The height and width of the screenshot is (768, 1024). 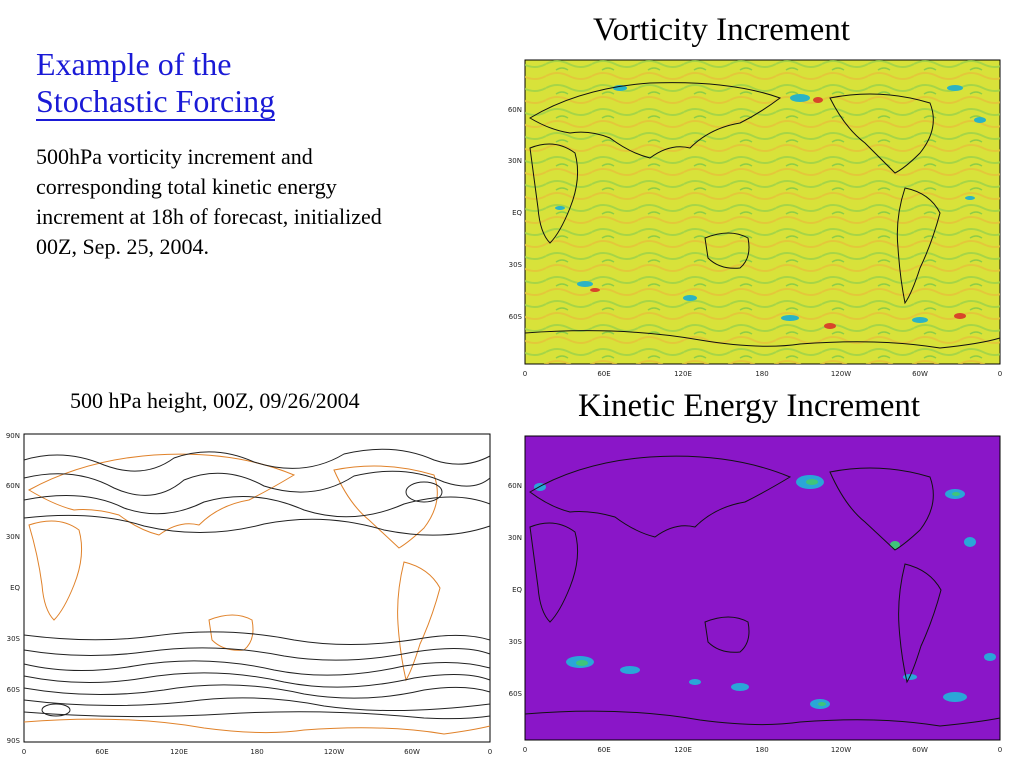 I want to click on description-line-2: corresponding total kinetic energy, so click(x=186, y=186).